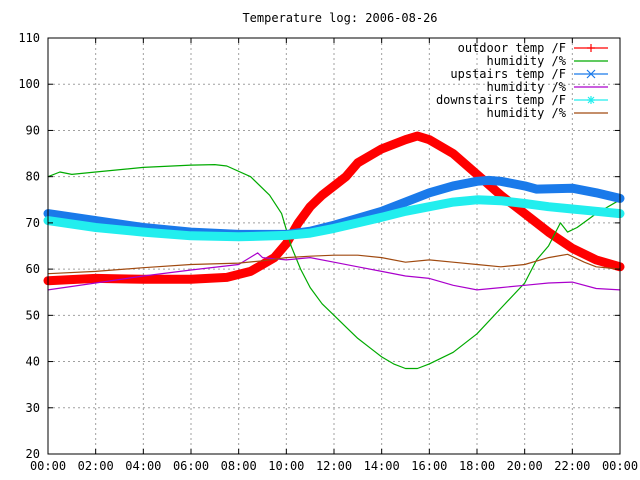 This screenshot has width=640, height=480. Describe the element at coordinates (339, 18) in the screenshot. I see `chart-title: Temperature log: 2006-08-26` at that location.